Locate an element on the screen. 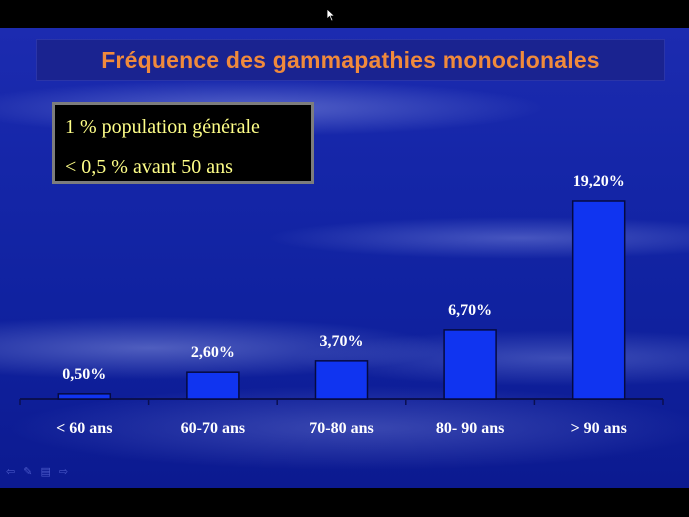 The width and height of the screenshot is (689, 517). menu-icon: ▤ is located at coordinates (45, 471).